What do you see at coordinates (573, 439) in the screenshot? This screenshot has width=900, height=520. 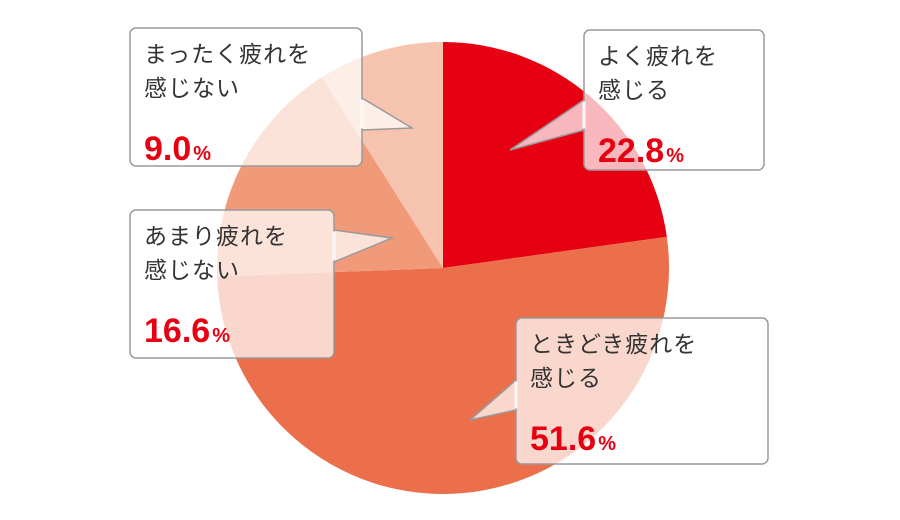 I see `slice-value: 51.6%` at bounding box center [573, 439].